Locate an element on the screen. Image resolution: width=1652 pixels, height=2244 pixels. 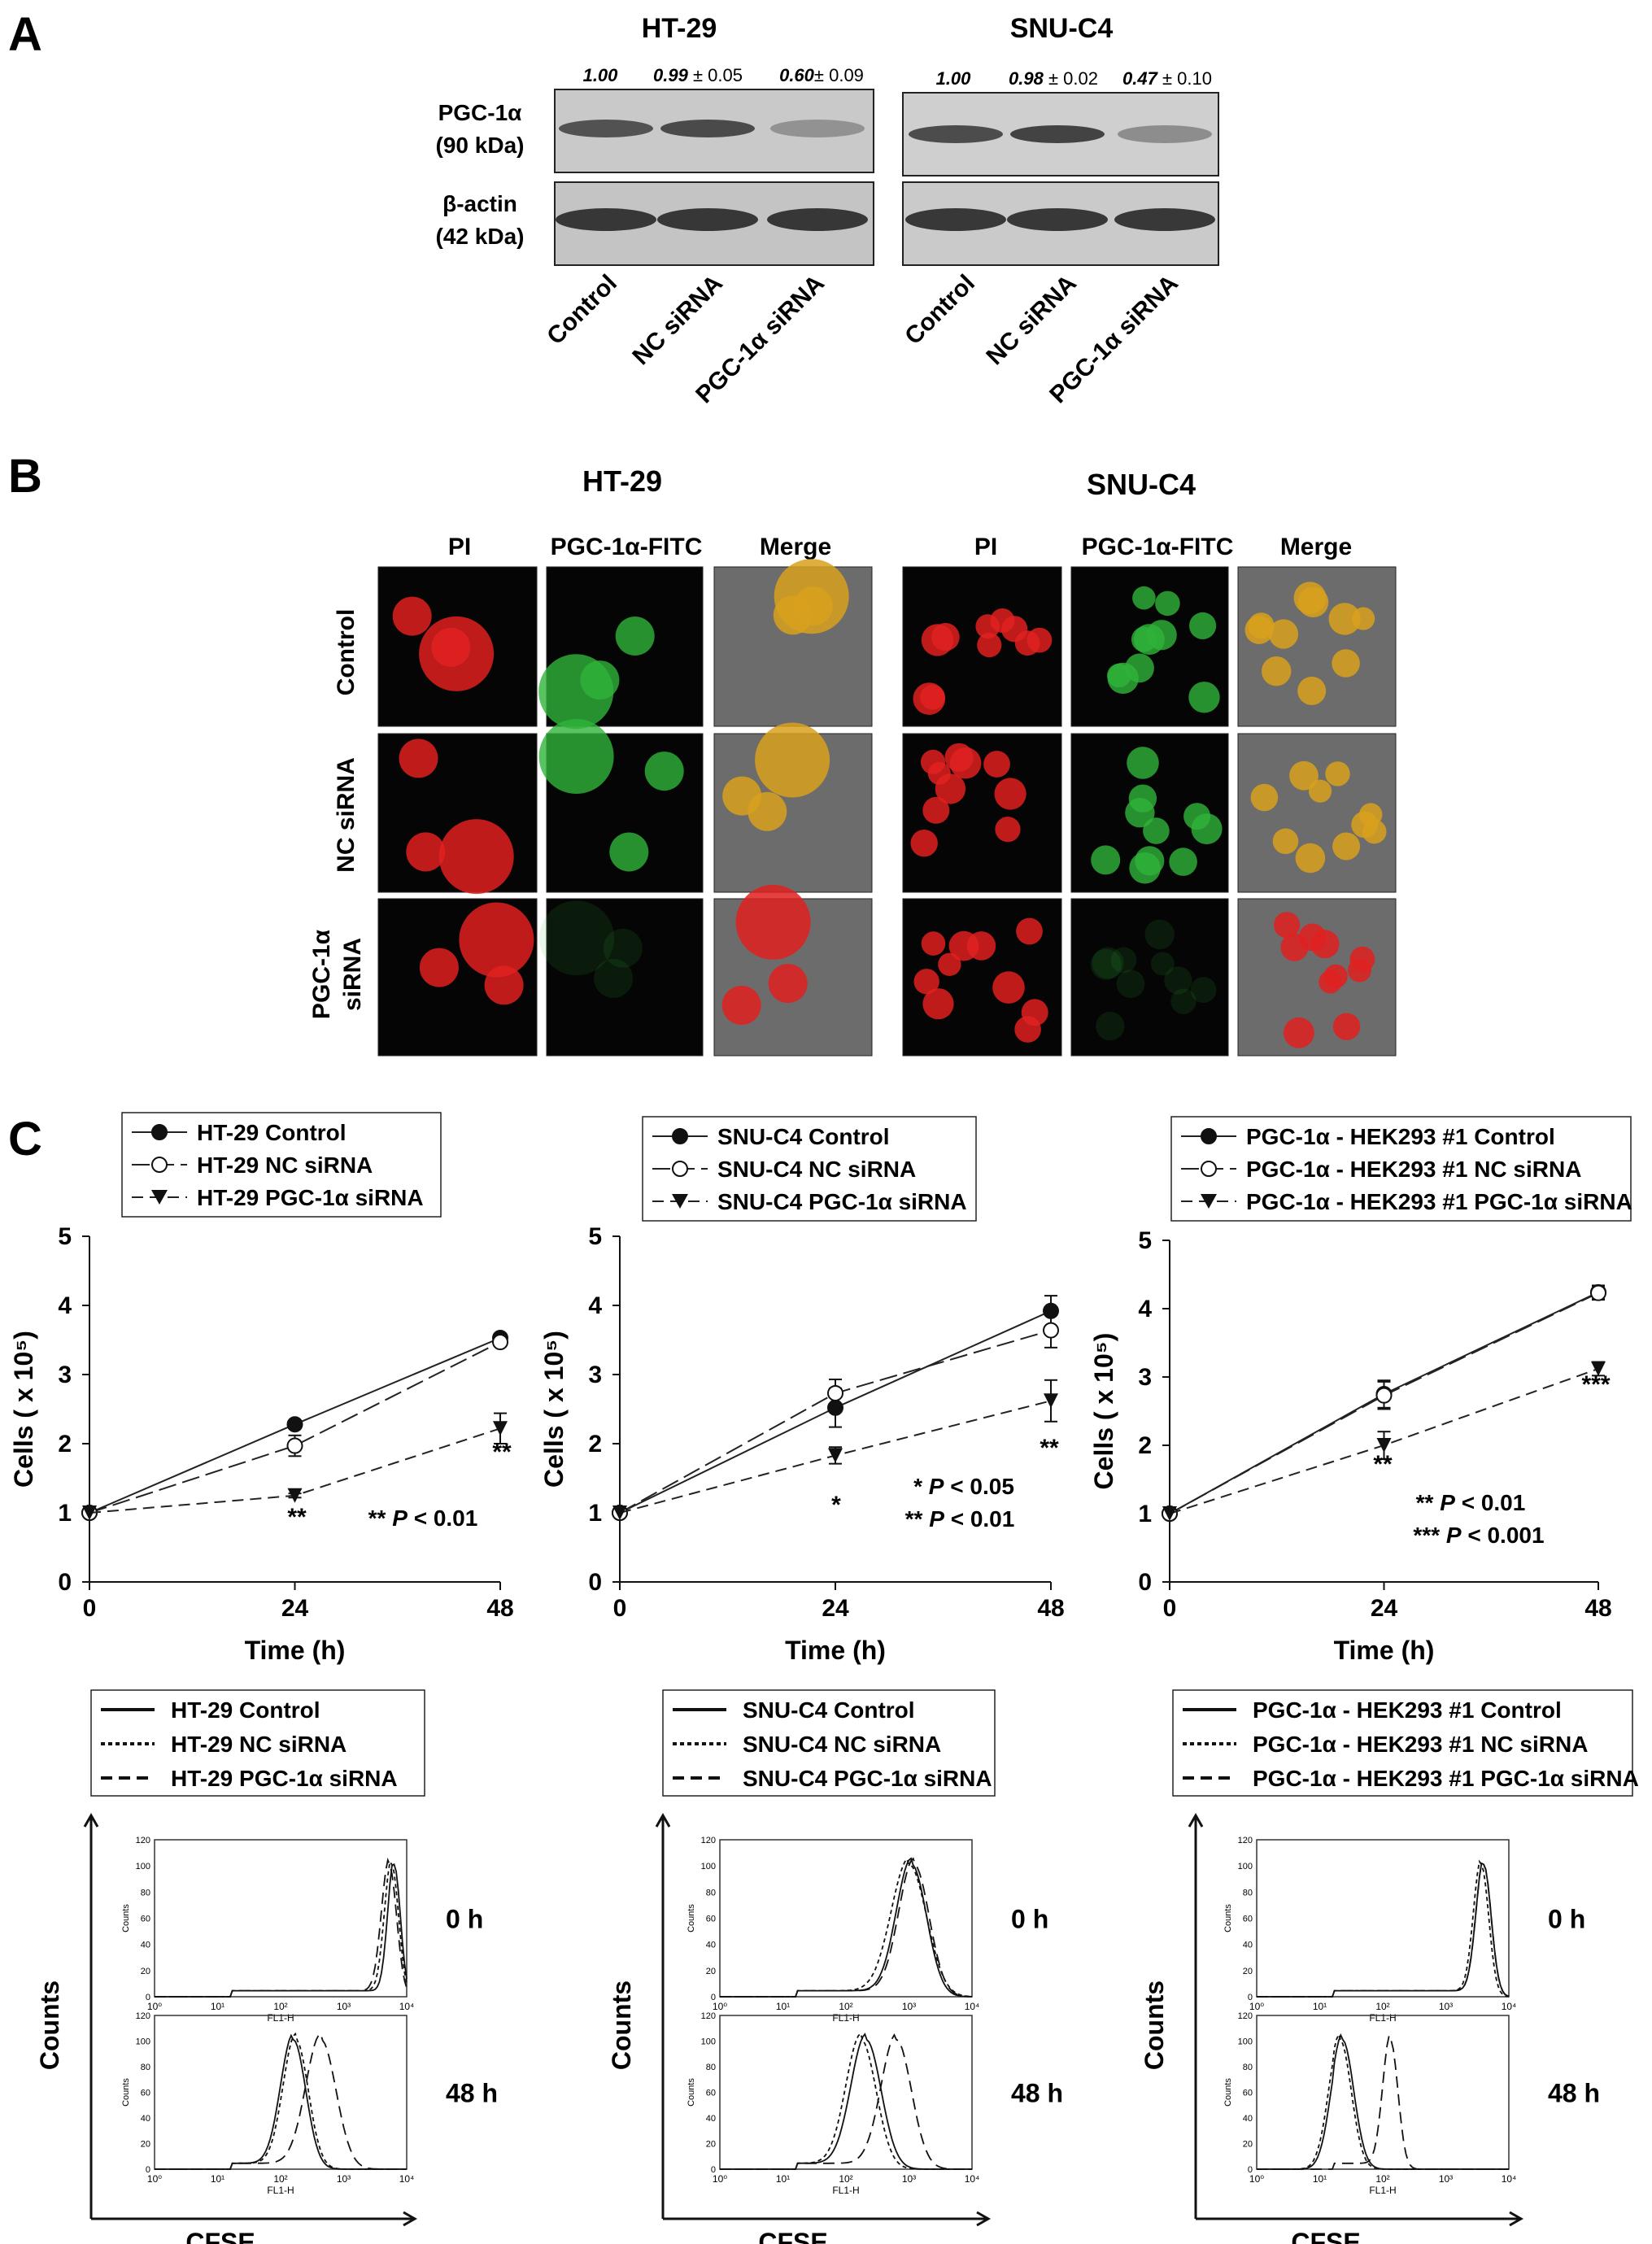
legend-label: SNU-C4 NC siRNA is located at coordinates (842, 1744).